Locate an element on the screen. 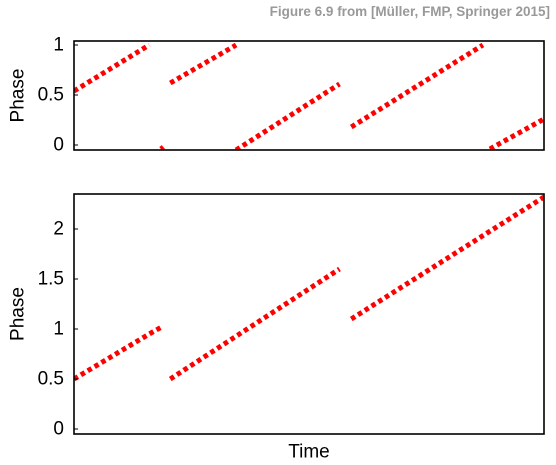 The width and height of the screenshot is (556, 465). y-tick-label: 2 is located at coordinates (58, 229).